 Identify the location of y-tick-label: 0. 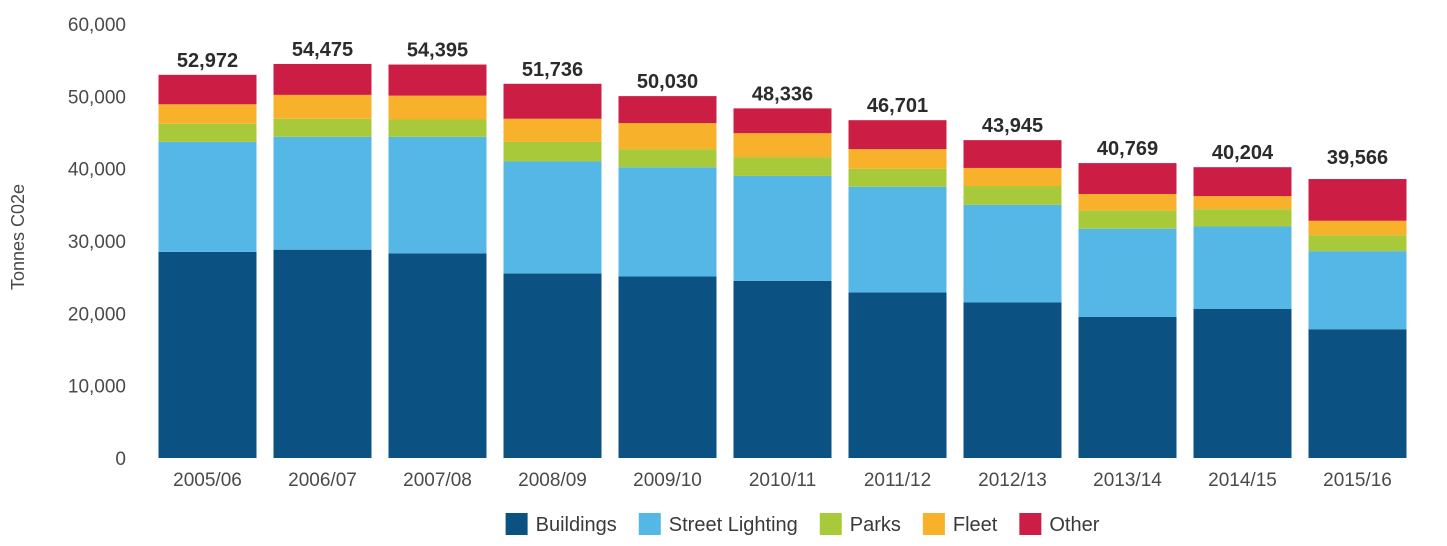
(120, 459).